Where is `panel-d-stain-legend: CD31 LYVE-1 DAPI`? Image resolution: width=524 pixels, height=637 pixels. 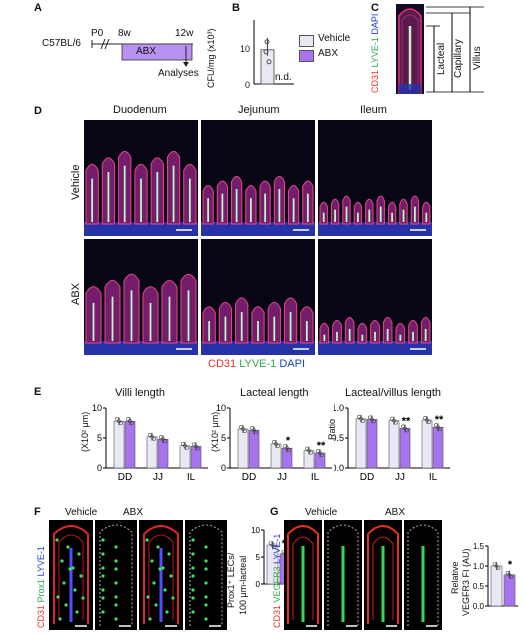
panel-d-stain-legend: CD31 LYVE-1 DAPI is located at coordinates (256, 364).